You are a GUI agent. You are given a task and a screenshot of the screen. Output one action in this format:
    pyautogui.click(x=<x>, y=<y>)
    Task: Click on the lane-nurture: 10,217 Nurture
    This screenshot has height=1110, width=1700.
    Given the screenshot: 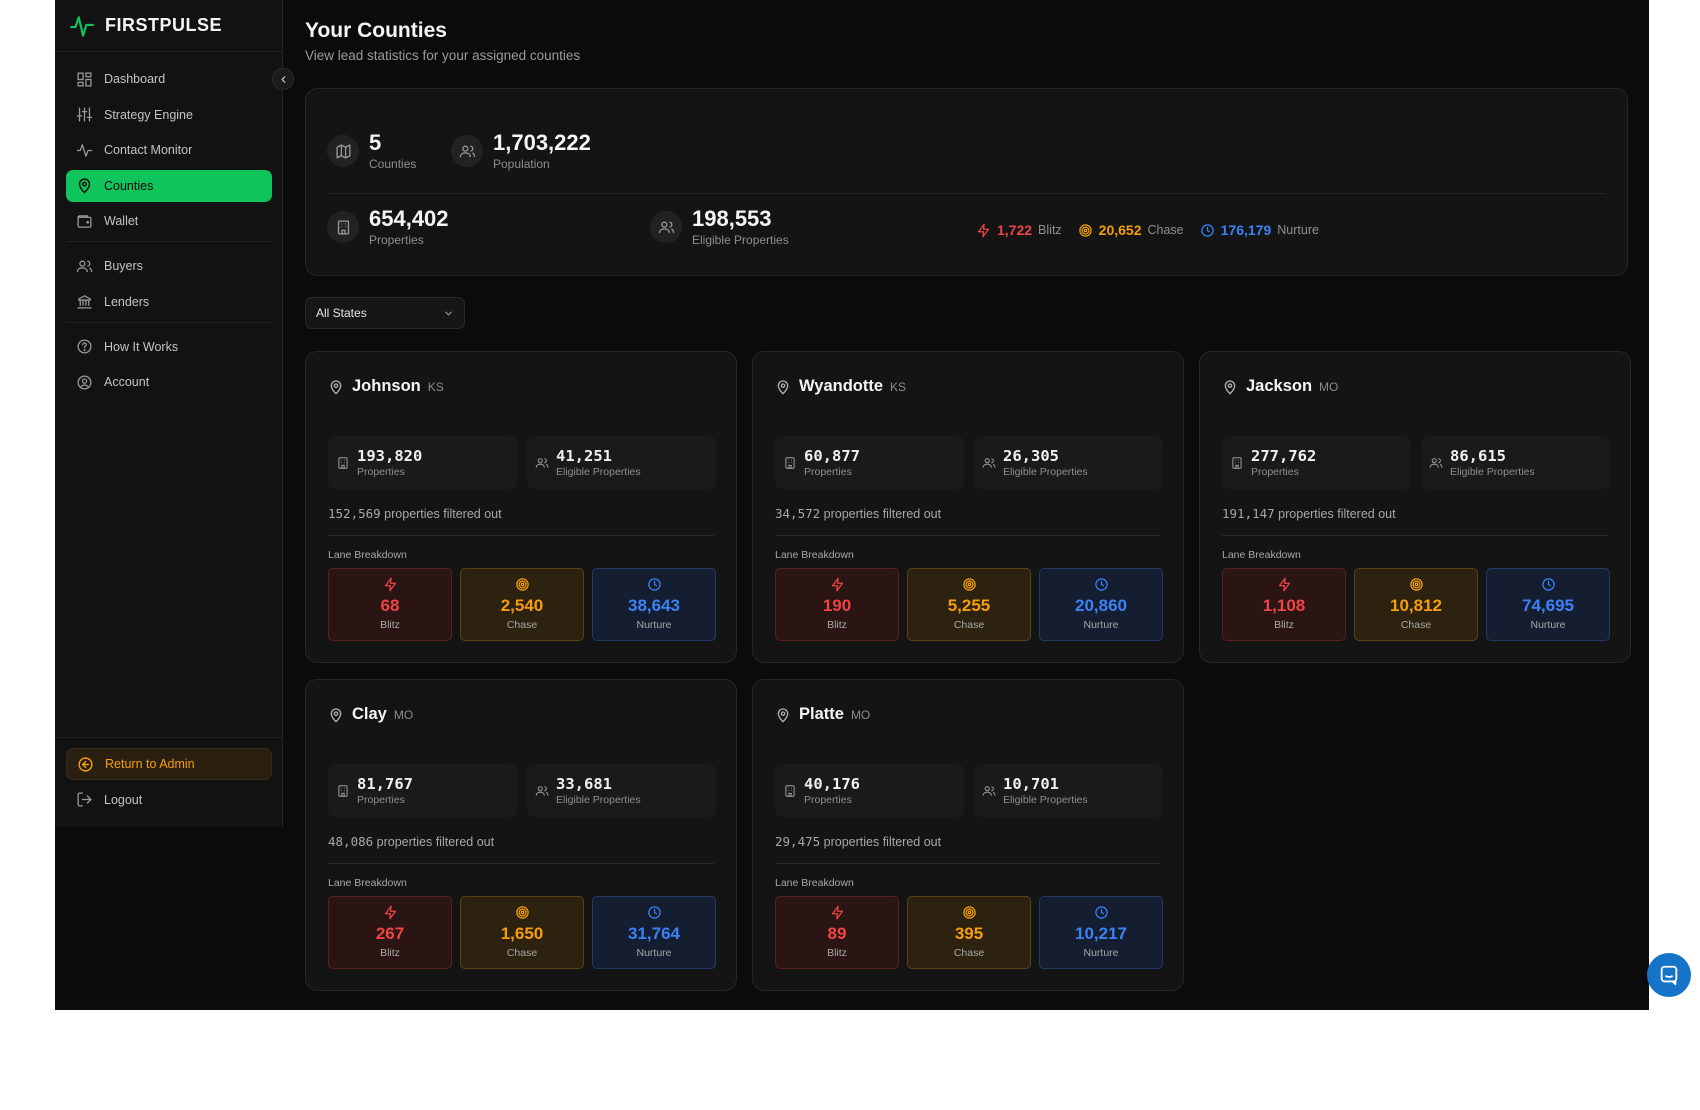 What is the action you would take?
    pyautogui.click(x=1101, y=932)
    